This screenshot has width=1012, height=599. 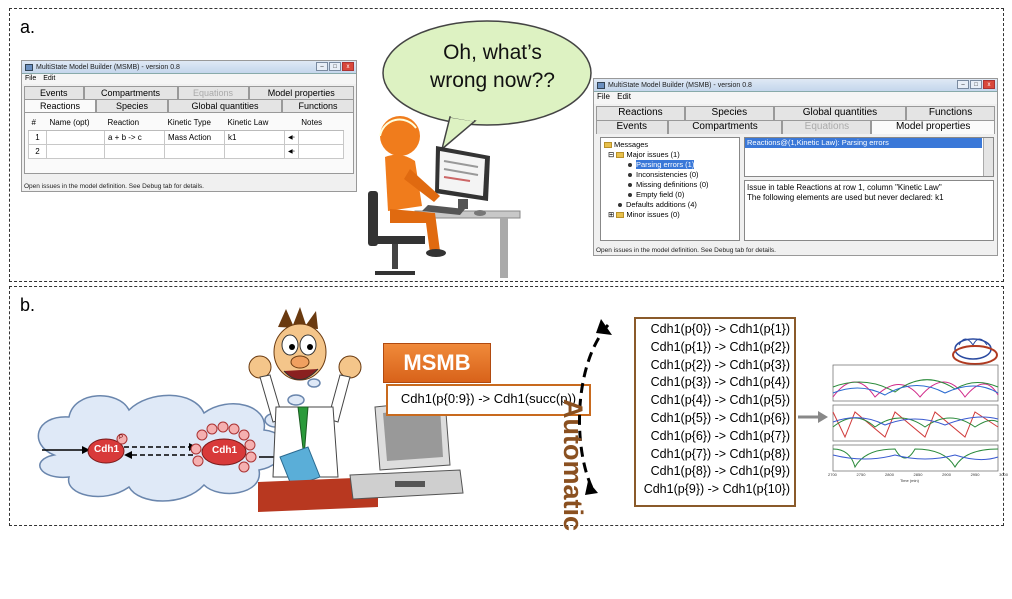 I want to click on tree-node-parsing: Parsing errors (1), so click(x=670, y=165).